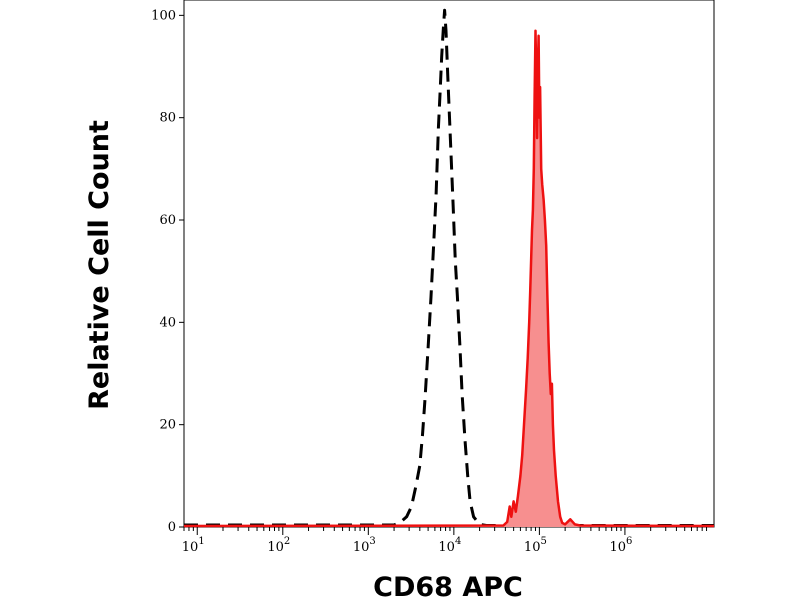  What do you see at coordinates (449, 545) in the screenshot?
I see `x-tick-label: 10⁴` at bounding box center [449, 545].